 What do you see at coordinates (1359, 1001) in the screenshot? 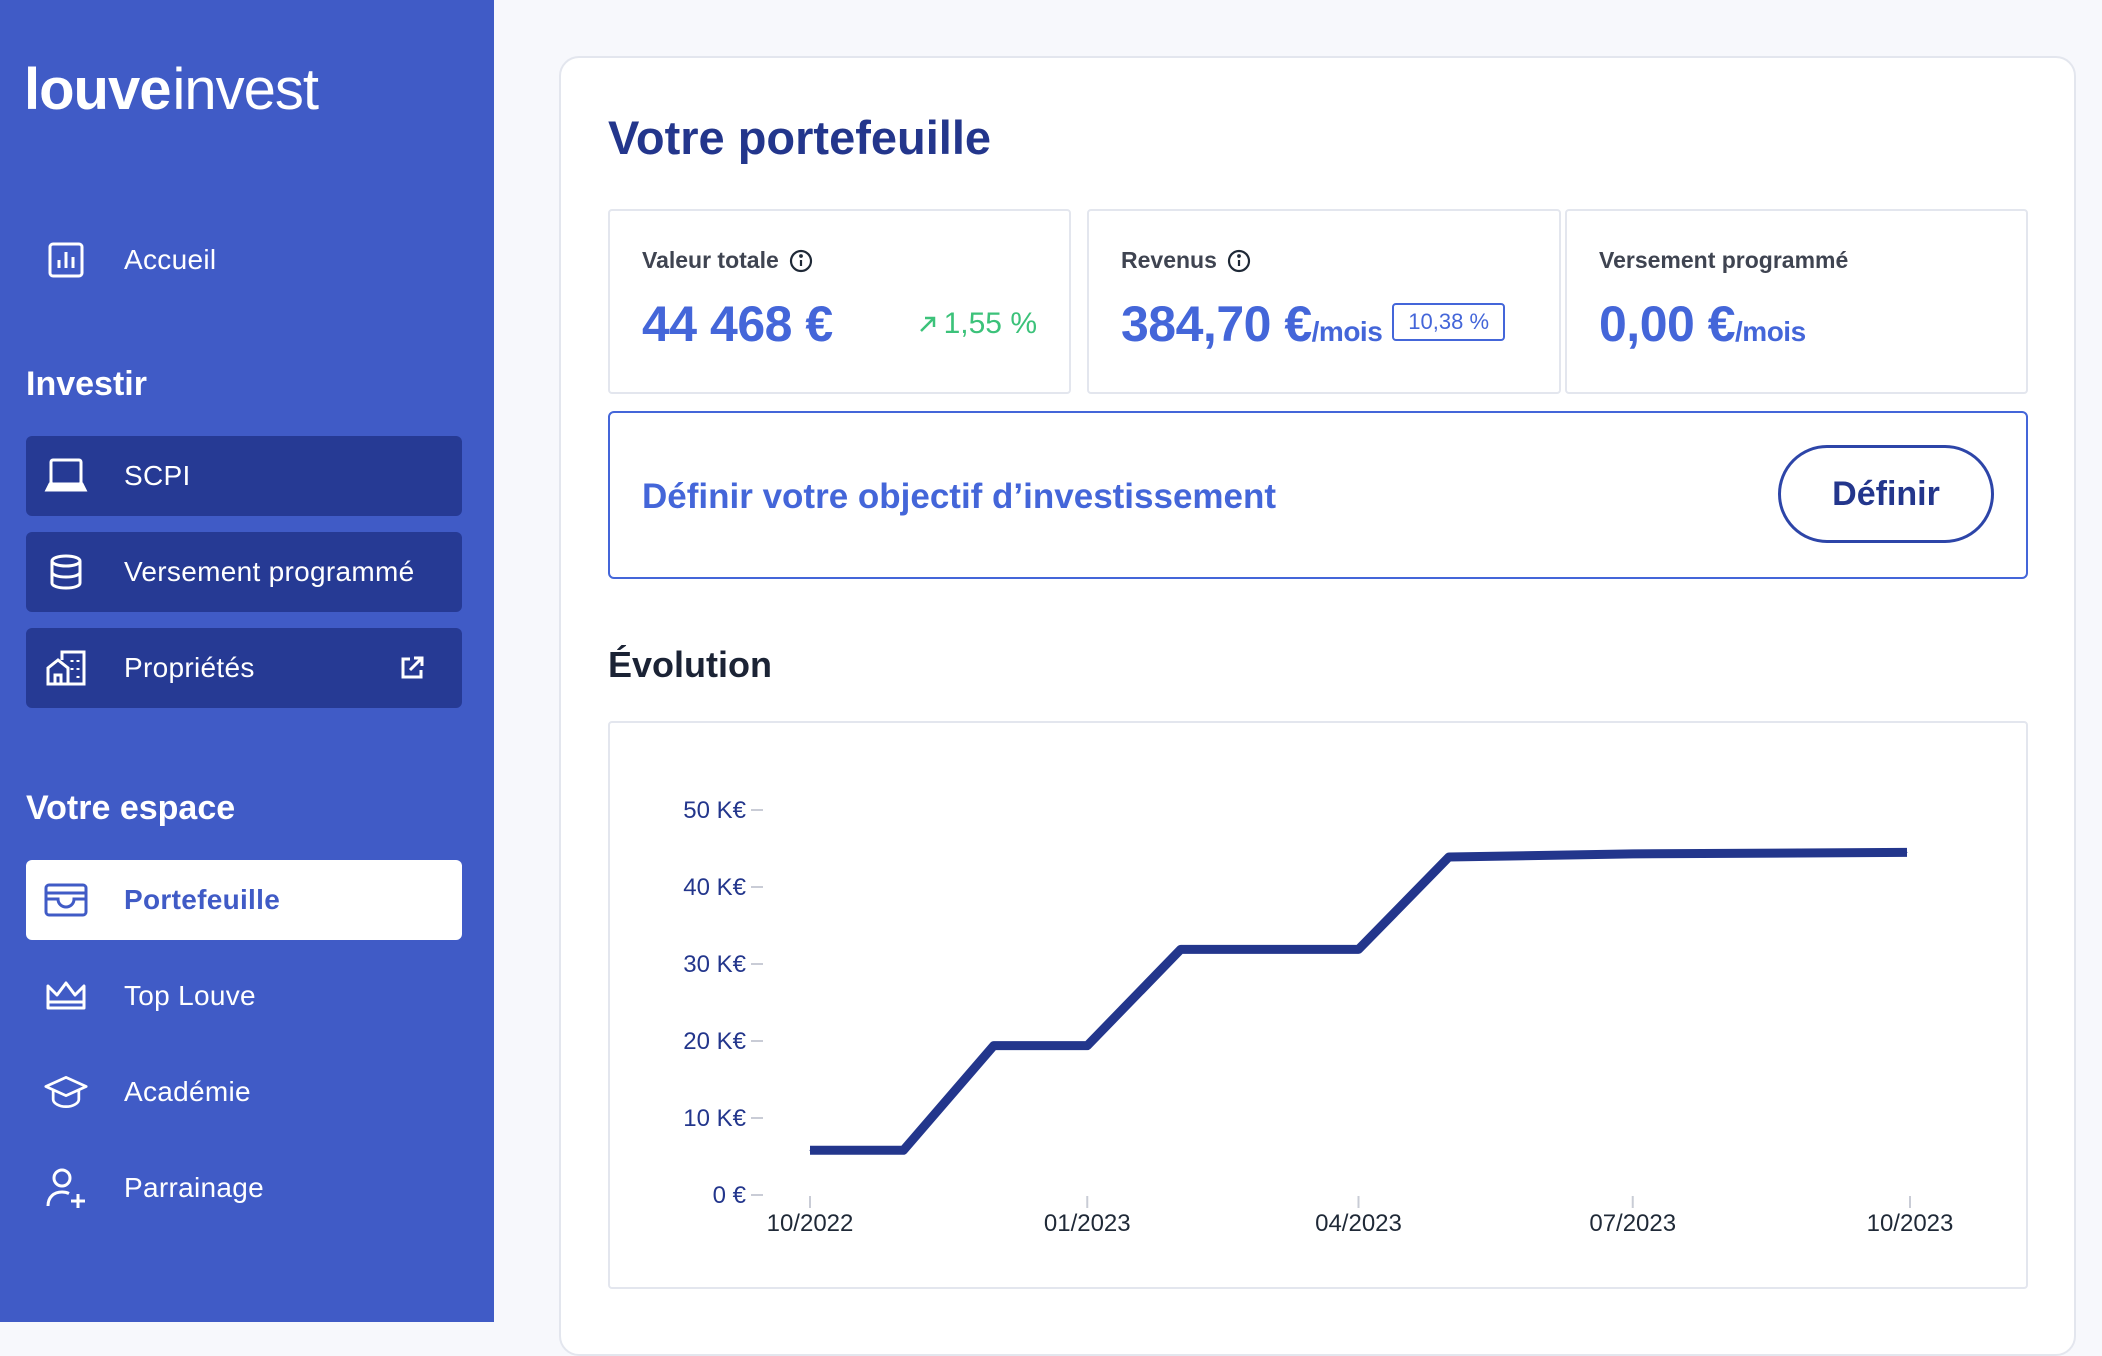
I see `series-line` at bounding box center [1359, 1001].